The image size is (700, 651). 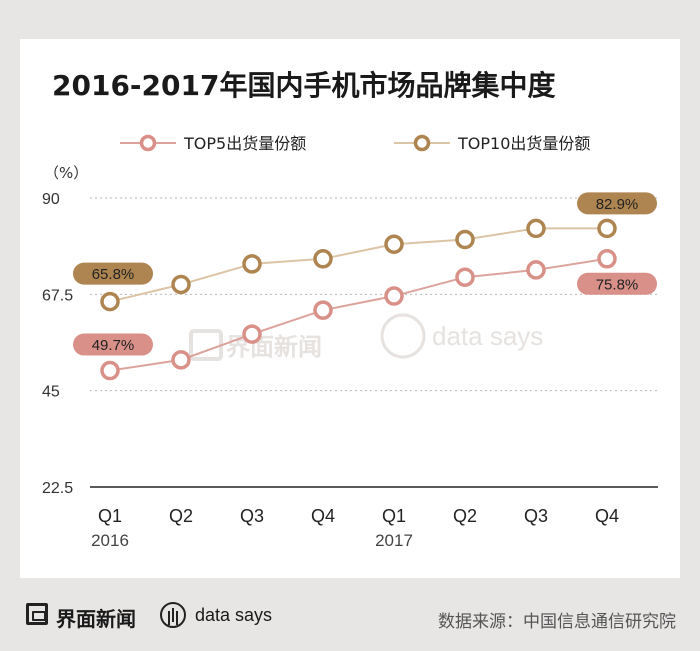 I want to click on watermark-brand: 界面新闻, so click(x=274, y=347).